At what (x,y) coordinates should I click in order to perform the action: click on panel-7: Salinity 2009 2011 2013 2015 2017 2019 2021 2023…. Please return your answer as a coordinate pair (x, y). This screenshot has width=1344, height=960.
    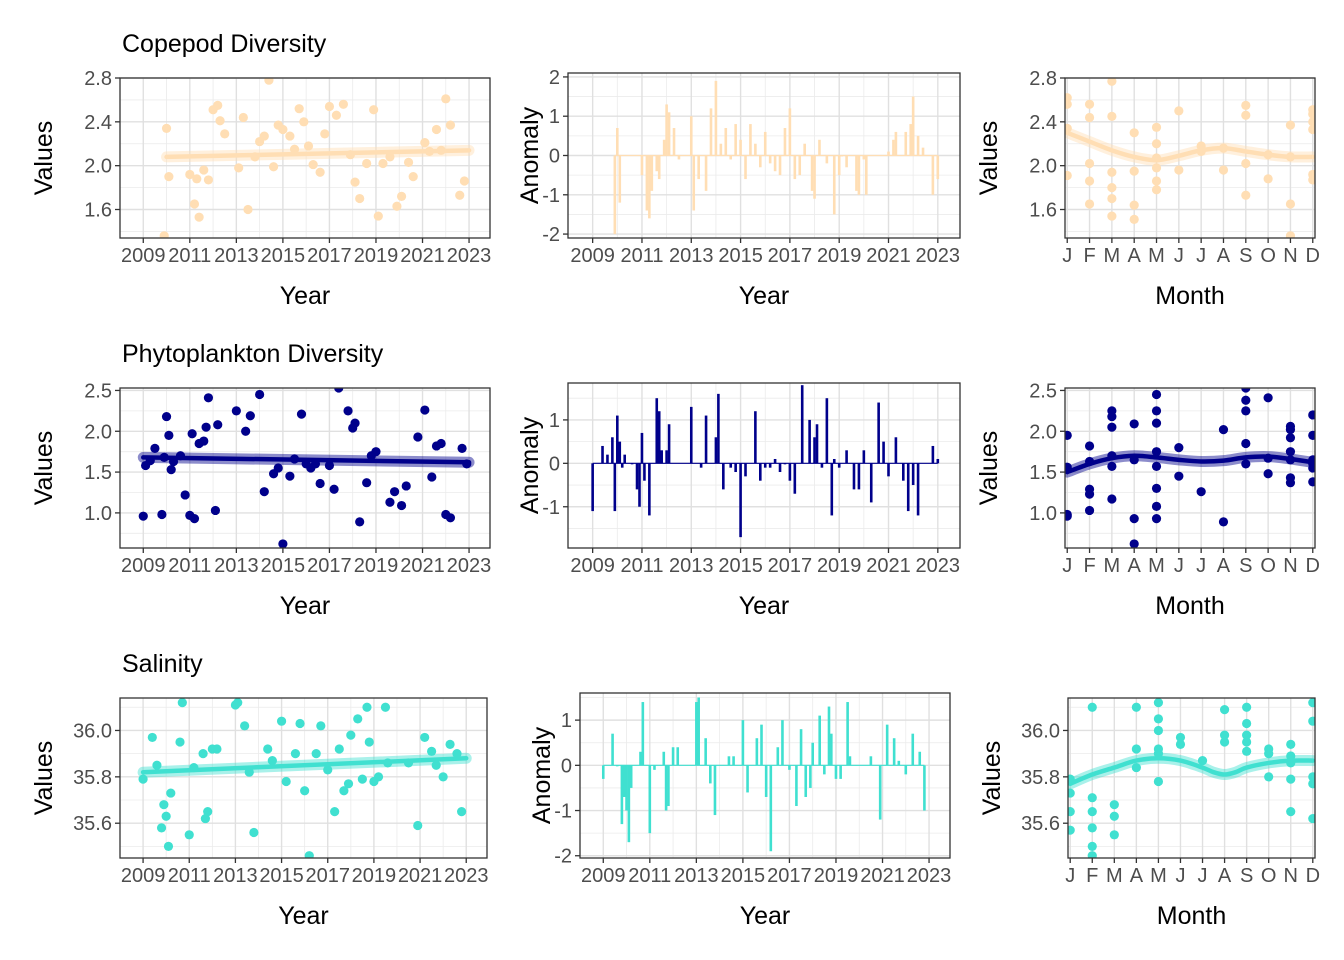
    Looking at the image, I should click on (259, 790).